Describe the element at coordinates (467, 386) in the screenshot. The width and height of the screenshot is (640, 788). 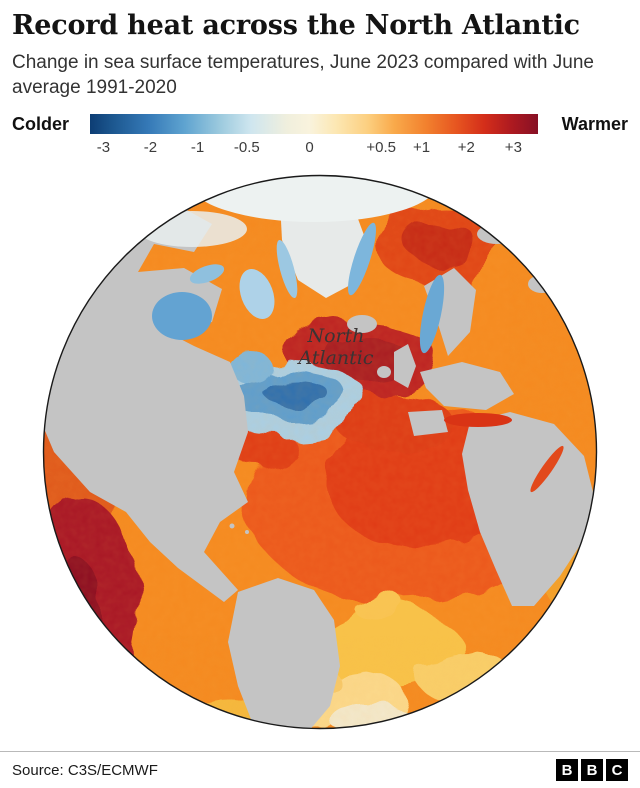
I see `land-europe` at that location.